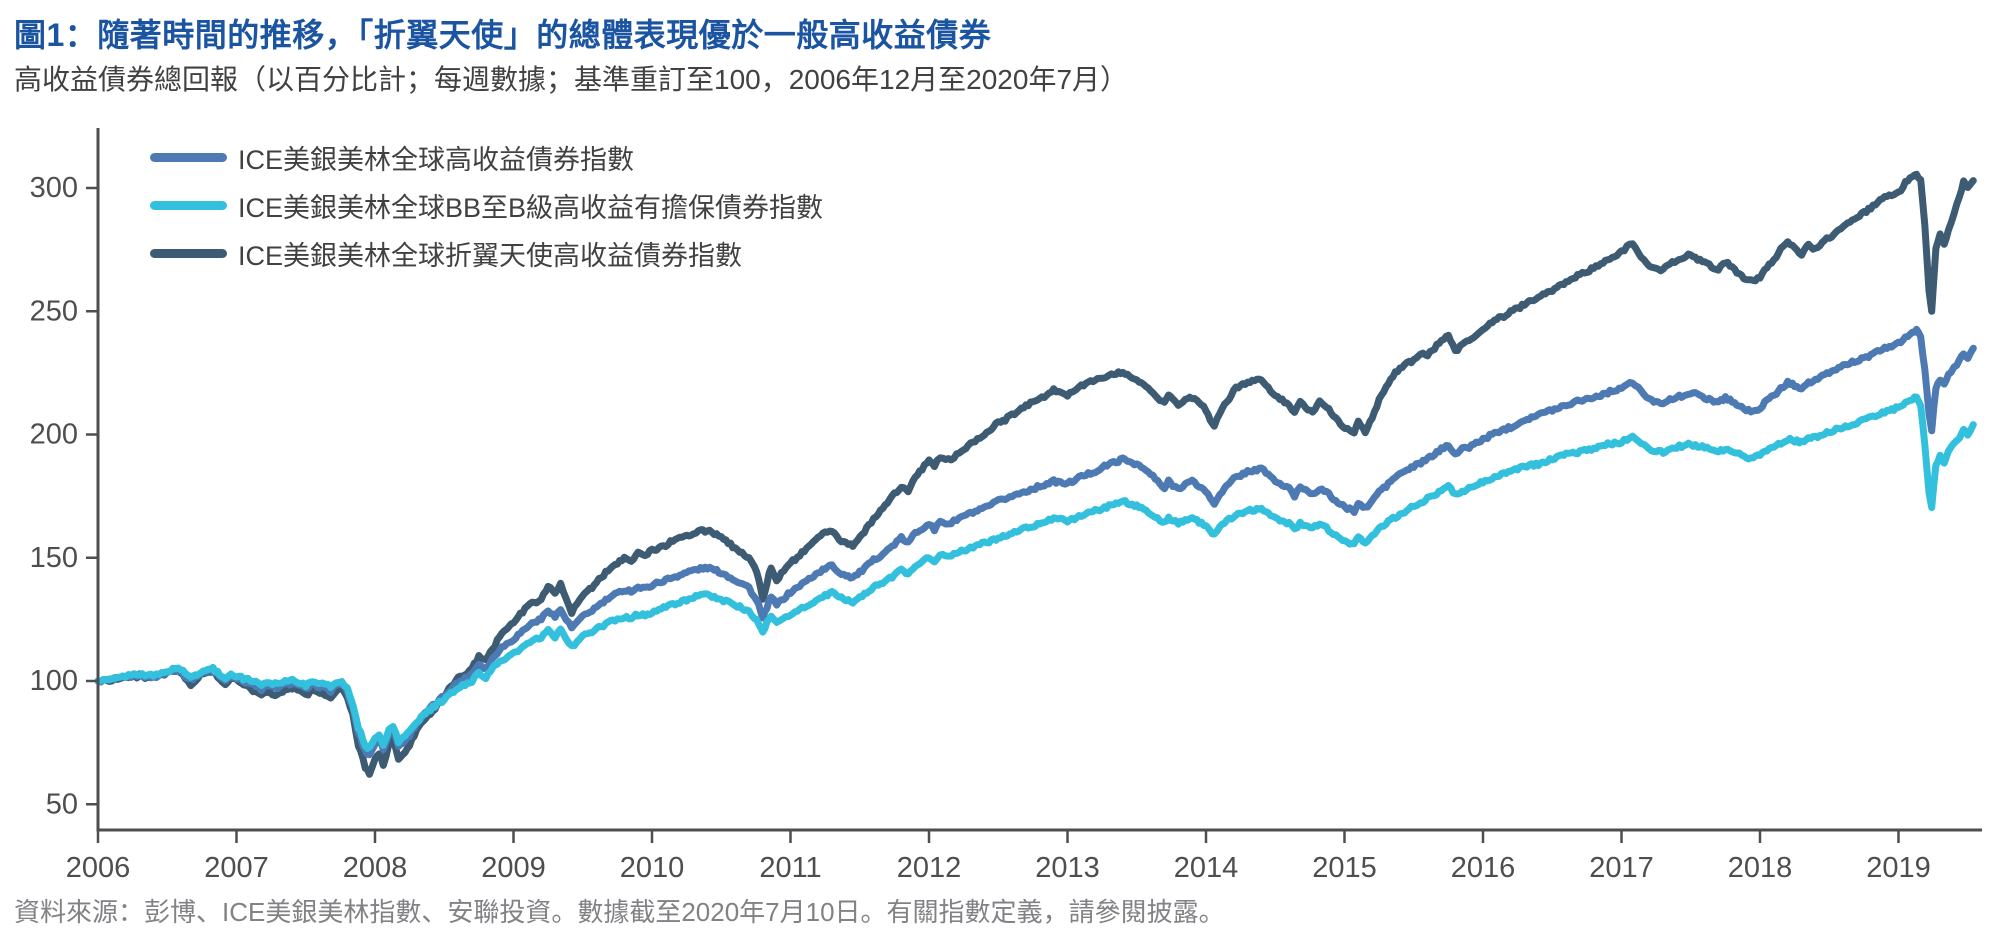 Image resolution: width=2000 pixels, height=944 pixels. I want to click on y-tick-label: 250, so click(54, 311).